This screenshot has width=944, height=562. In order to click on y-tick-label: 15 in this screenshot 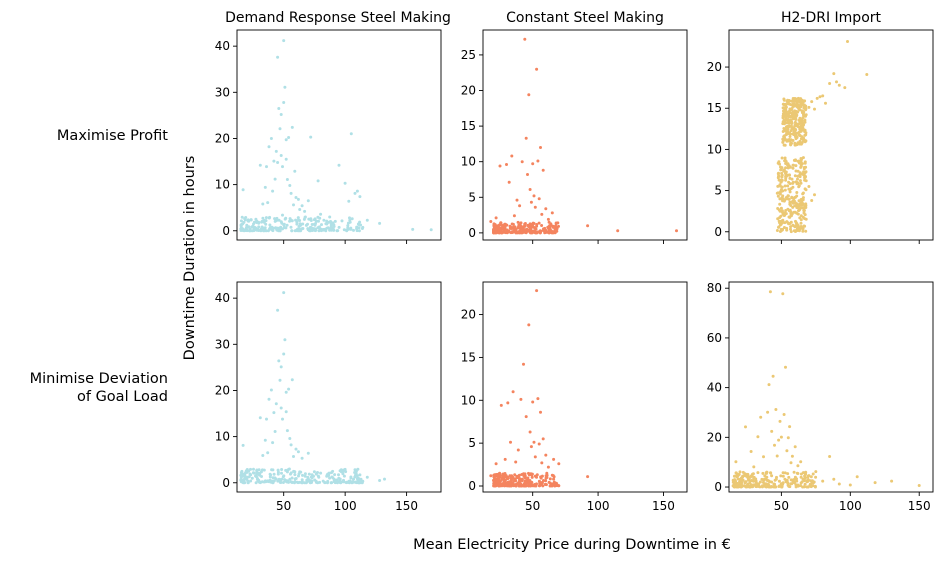, I will do `click(714, 108)`.